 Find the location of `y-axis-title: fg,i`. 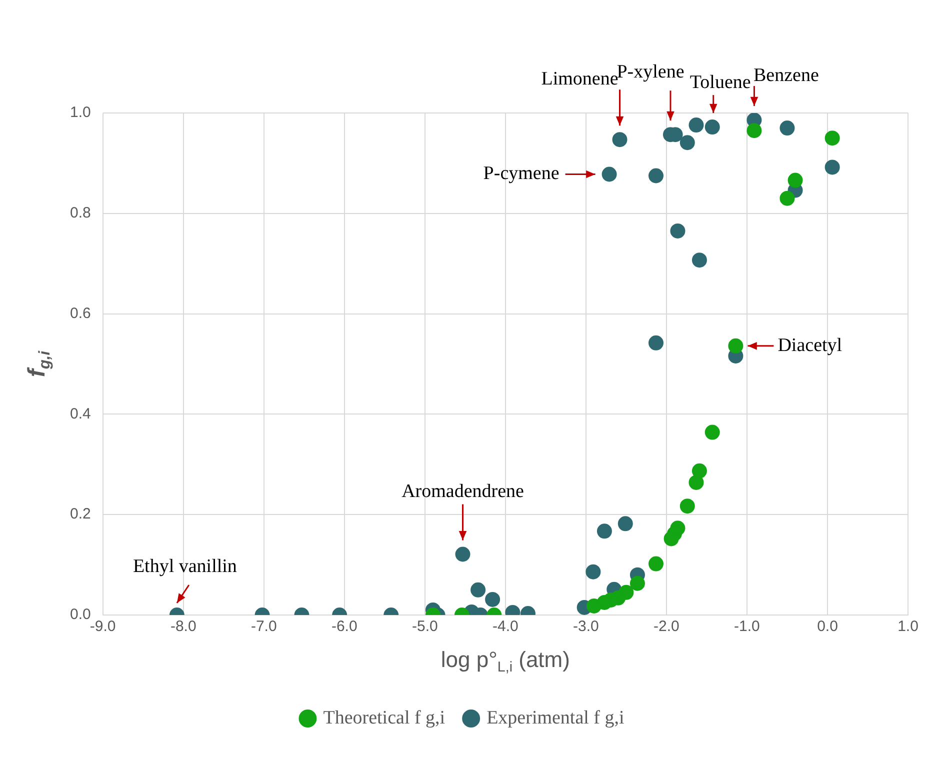

y-axis-title: fg,i is located at coordinates (39, 364).